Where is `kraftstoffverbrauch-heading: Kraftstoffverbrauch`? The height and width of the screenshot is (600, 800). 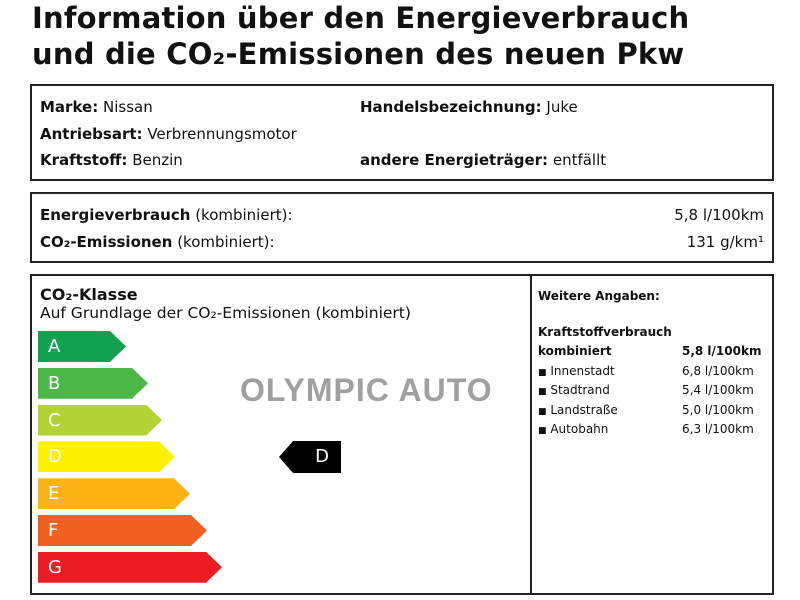
kraftstoffverbrauch-heading: Kraftstoffverbrauch is located at coordinates (605, 332).